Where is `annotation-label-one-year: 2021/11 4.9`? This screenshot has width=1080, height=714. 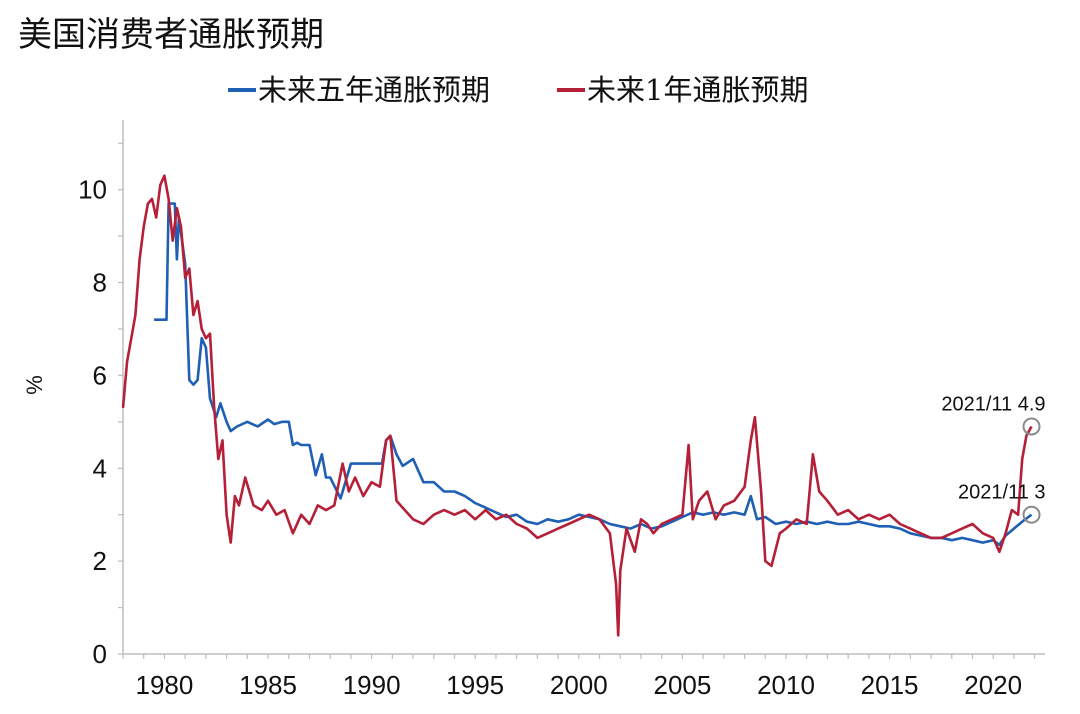
annotation-label-one-year: 2021/11 4.9 is located at coordinates (993, 404).